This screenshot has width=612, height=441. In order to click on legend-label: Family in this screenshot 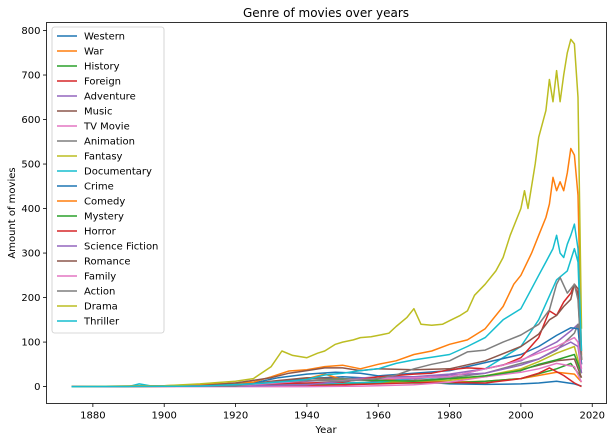, I will do `click(100, 277)`.